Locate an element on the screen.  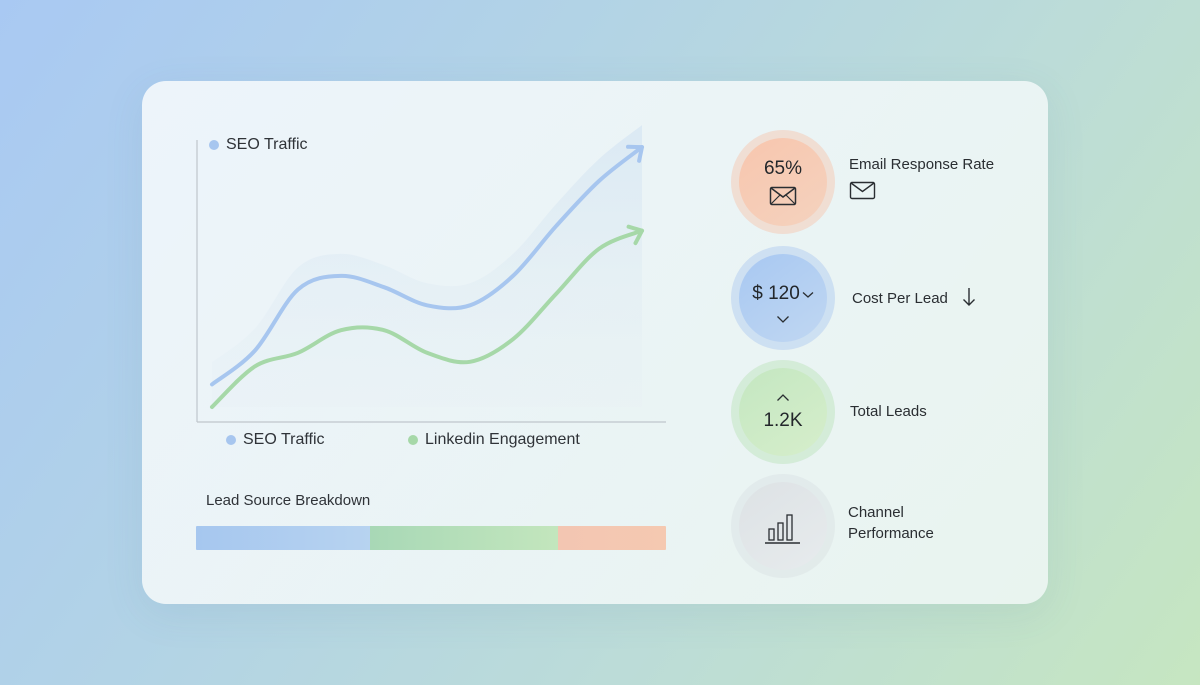
arrow-head-seo-traffic is located at coordinates (635, 153).